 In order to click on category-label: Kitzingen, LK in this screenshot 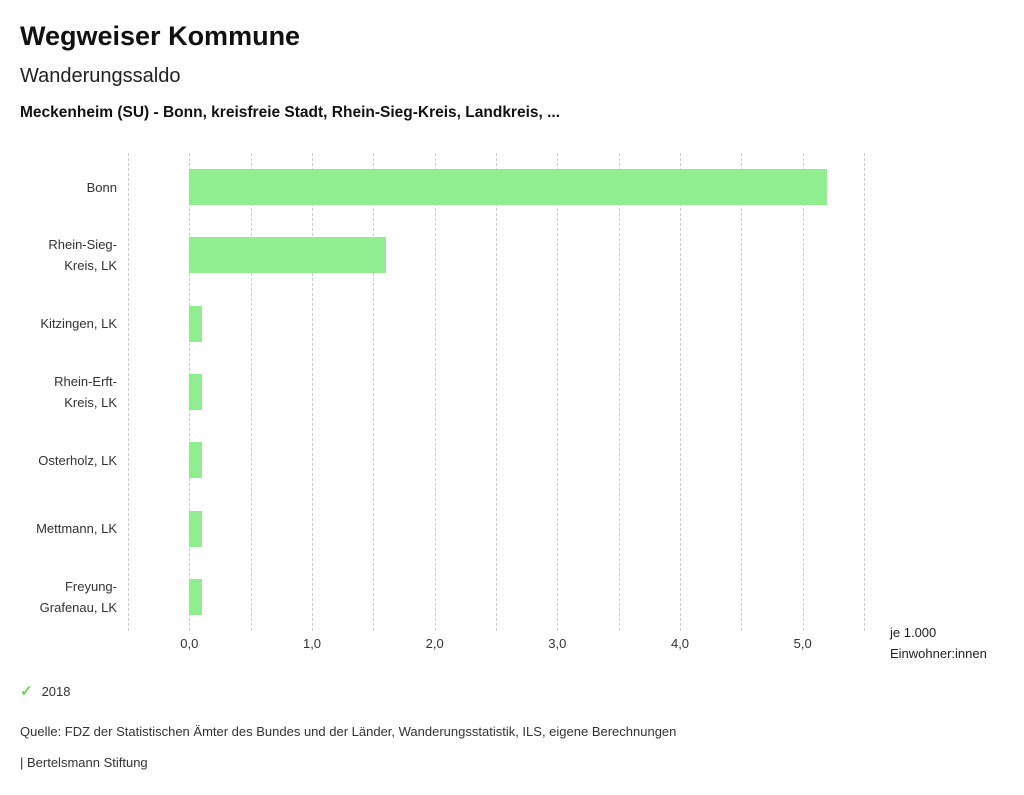, I will do `click(78, 324)`.